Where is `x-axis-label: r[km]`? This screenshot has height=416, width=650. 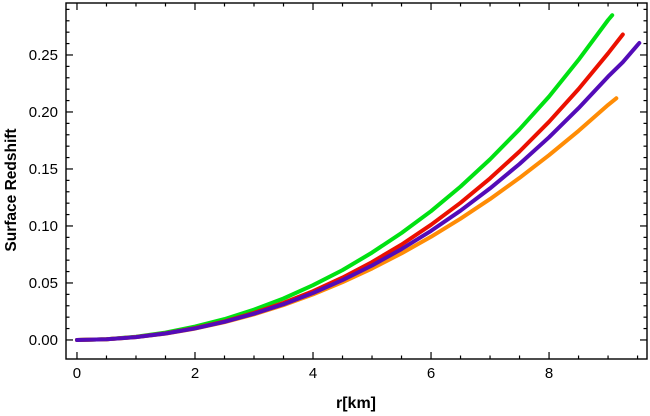
x-axis-label: r[km] is located at coordinates (356, 403).